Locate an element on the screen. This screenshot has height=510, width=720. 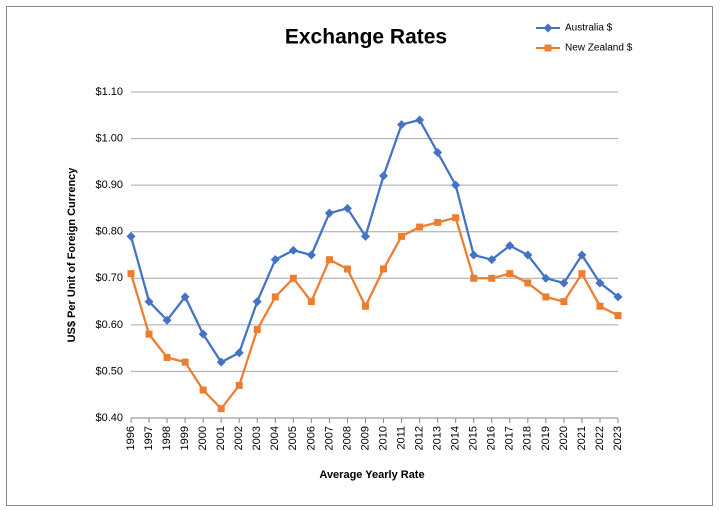
x-tick-label: 1996 is located at coordinates (131, 438).